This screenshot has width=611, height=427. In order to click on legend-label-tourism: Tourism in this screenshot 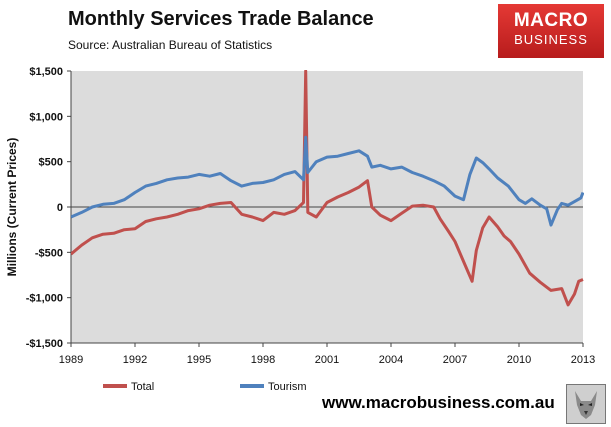, I will do `click(287, 387)`.